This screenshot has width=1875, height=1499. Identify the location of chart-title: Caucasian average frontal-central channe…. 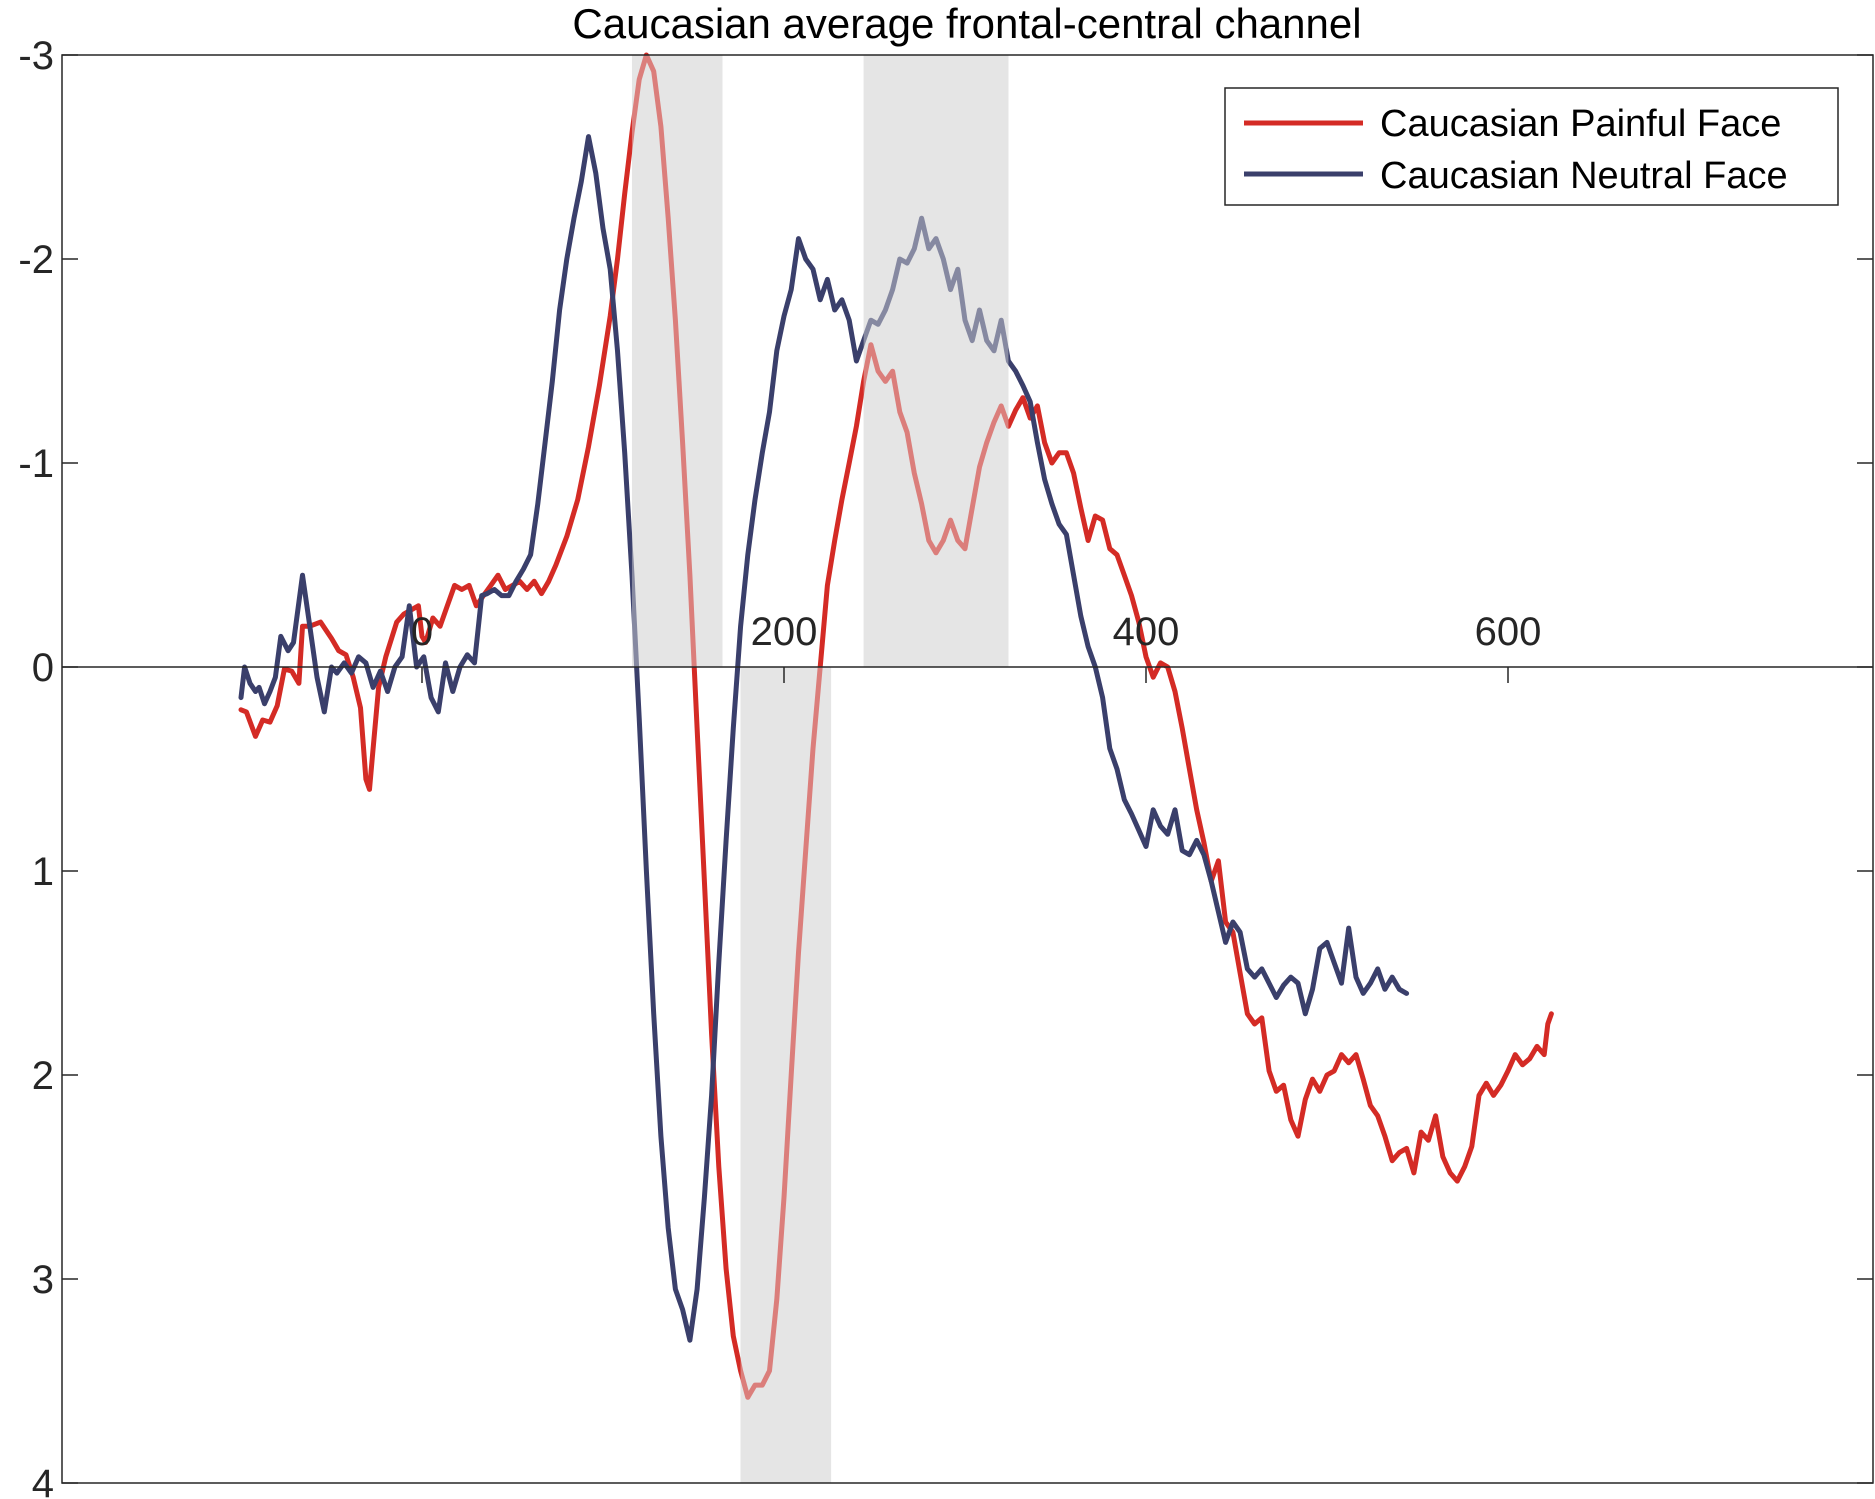
(966, 23).